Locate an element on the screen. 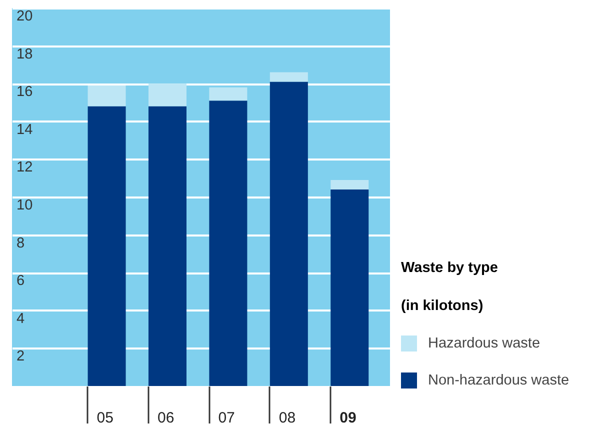  x-tick-label: 05 is located at coordinates (105, 418).